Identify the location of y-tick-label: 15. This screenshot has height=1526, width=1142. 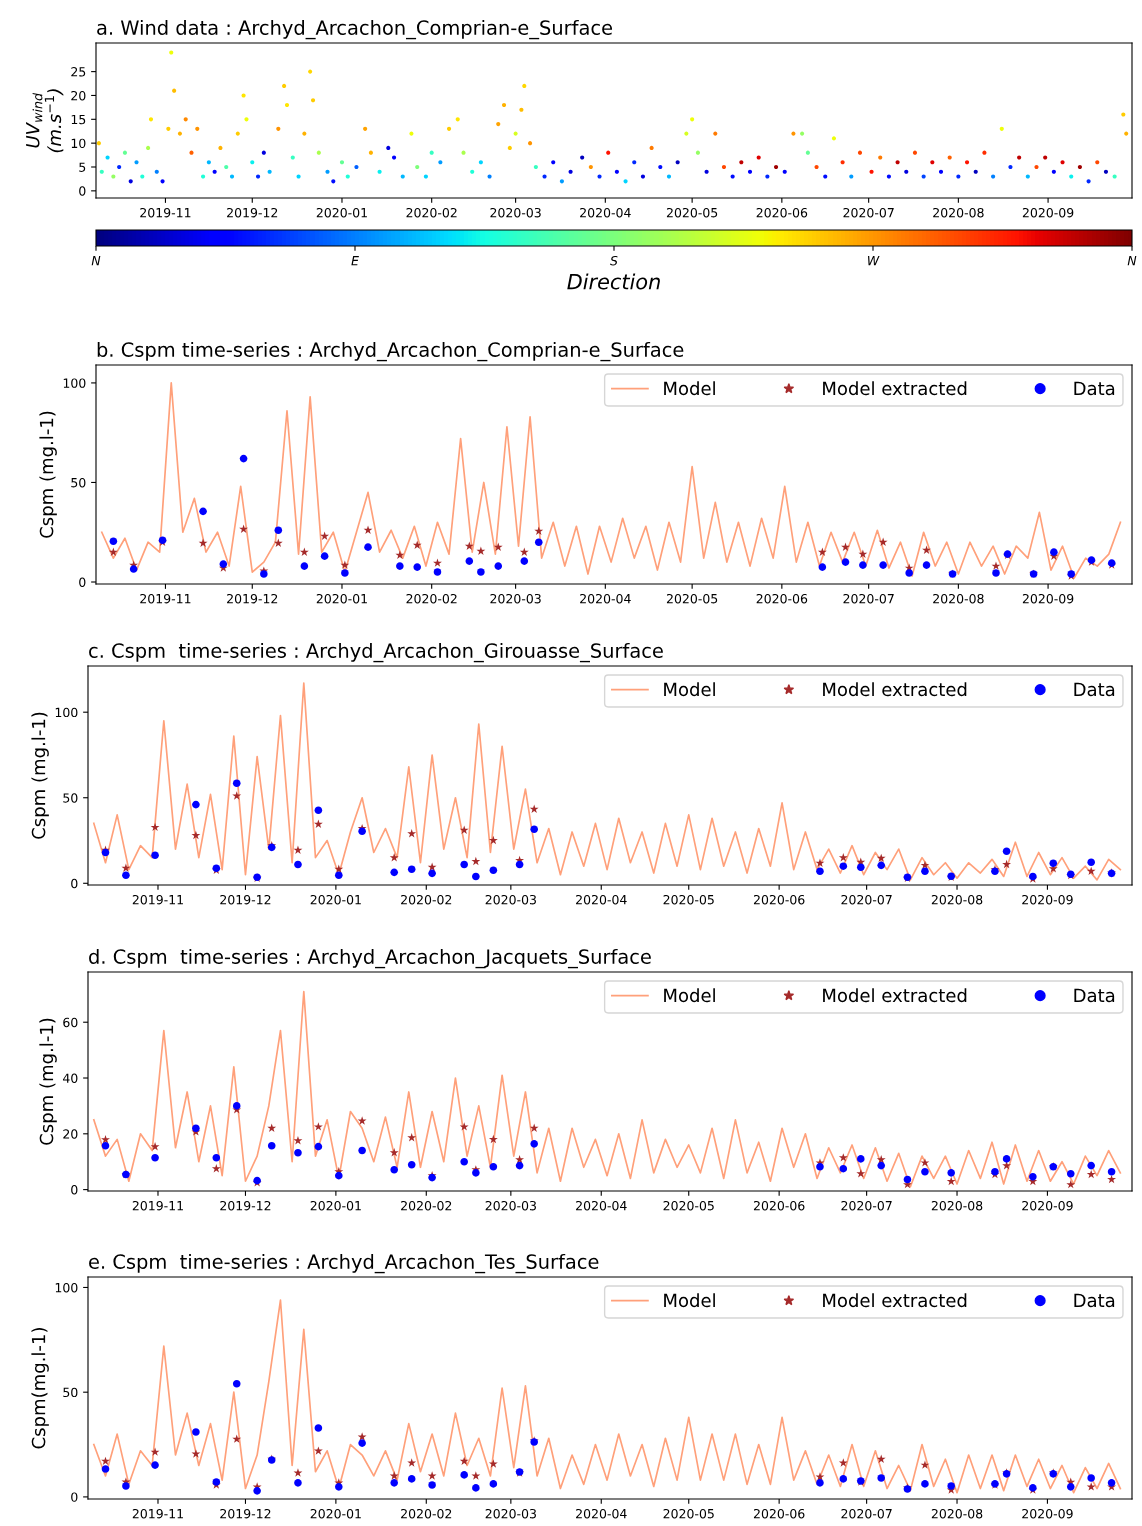
(78, 119).